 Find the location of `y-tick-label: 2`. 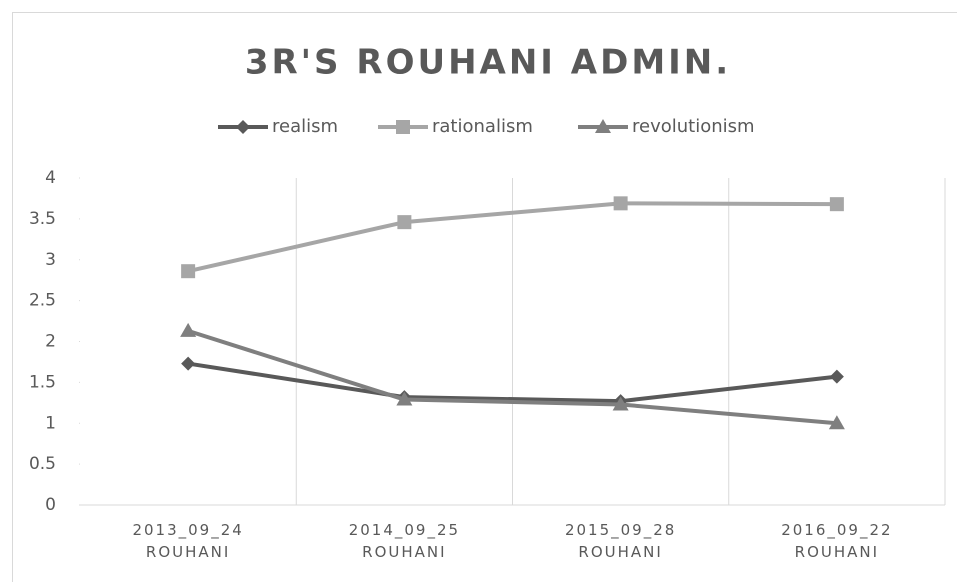

y-tick-label: 2 is located at coordinates (50, 342).